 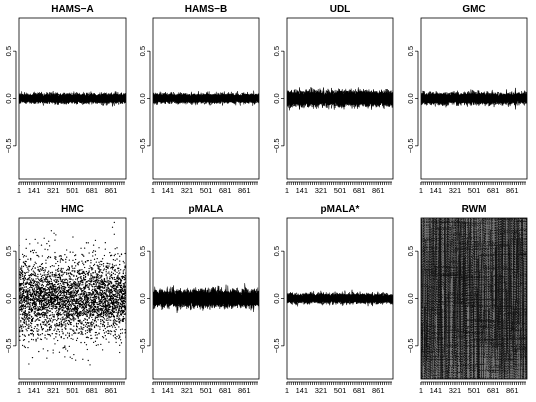 What do you see at coordinates (474, 99) in the screenshot?
I see `series-line` at bounding box center [474, 99].